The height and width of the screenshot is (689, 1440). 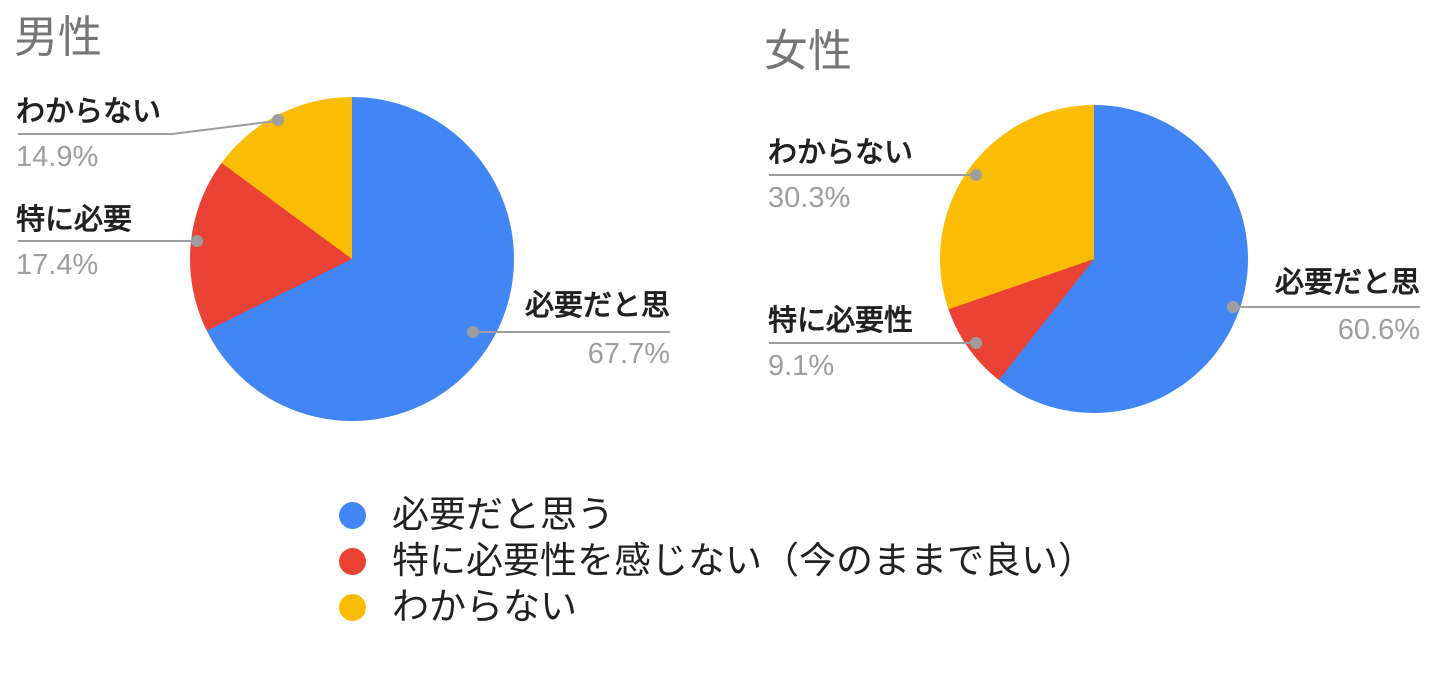 I want to click on legend-swatch-yellow-icon, so click(x=352, y=607).